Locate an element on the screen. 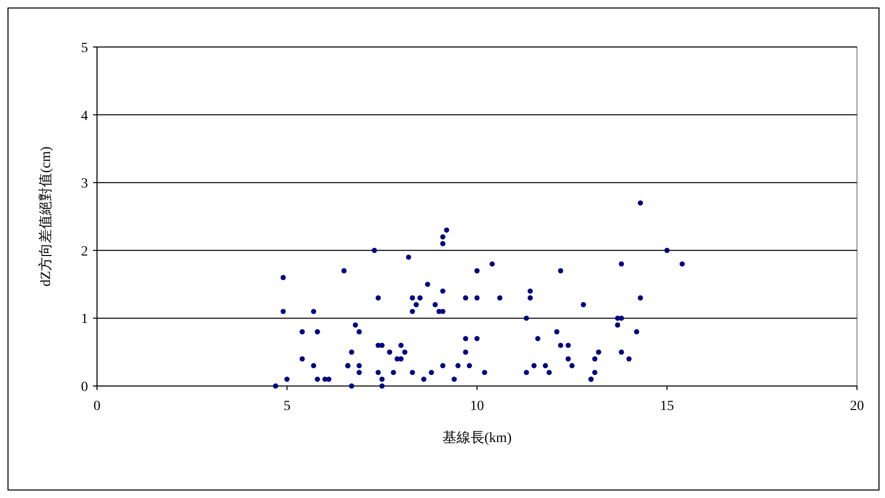 Image resolution: width=885 pixels, height=498 pixels. y-tick-label: 1 is located at coordinates (84, 320).